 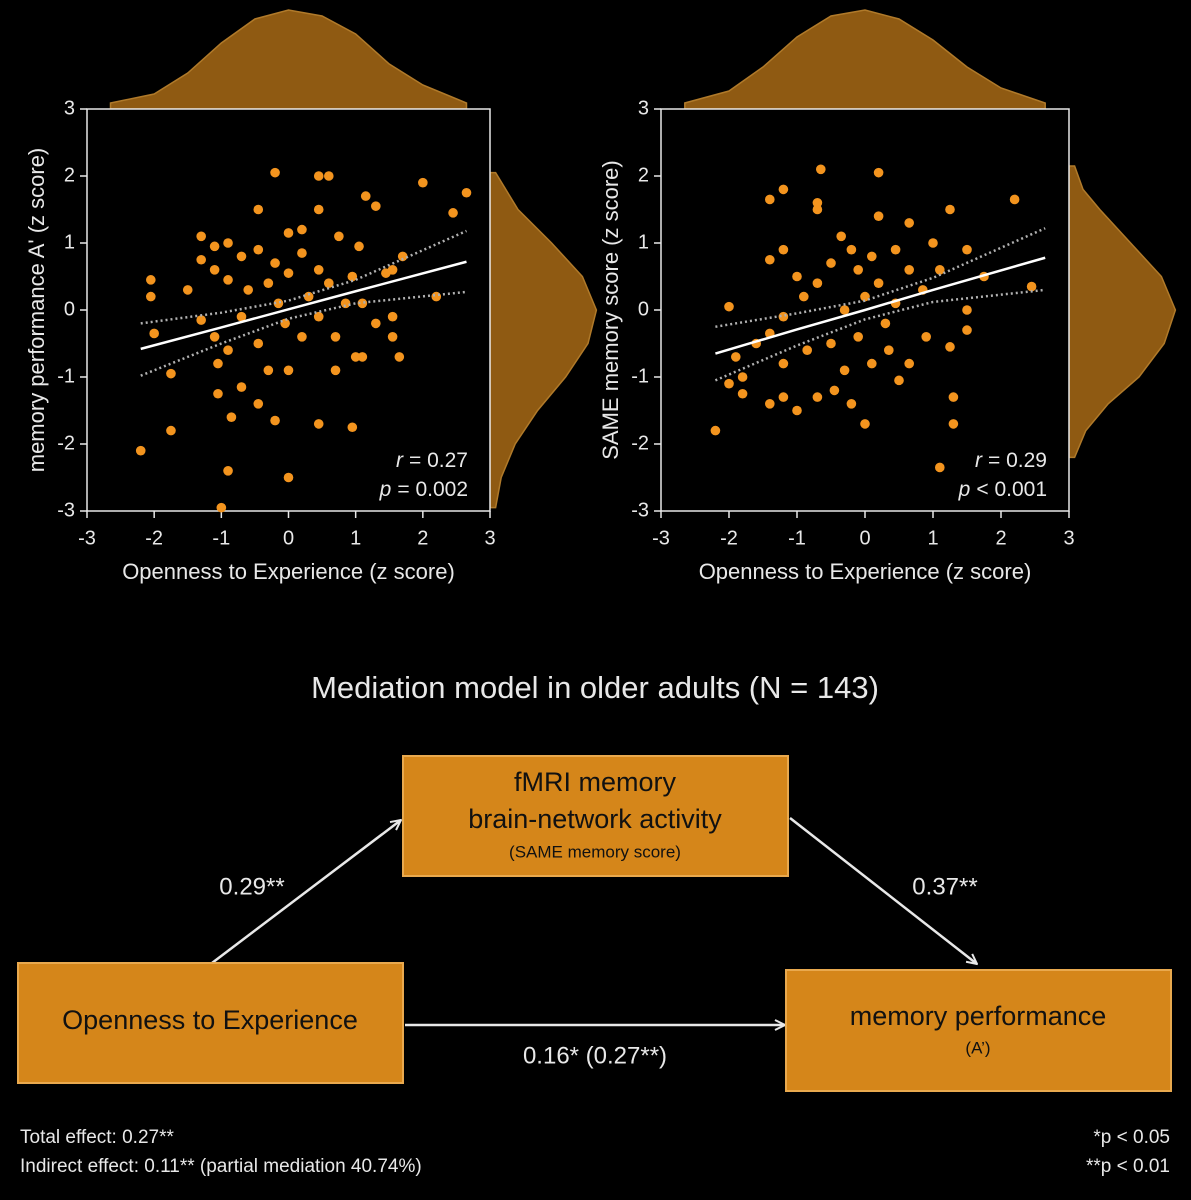 I want to click on y-tick-label: 2, so click(x=643, y=175).